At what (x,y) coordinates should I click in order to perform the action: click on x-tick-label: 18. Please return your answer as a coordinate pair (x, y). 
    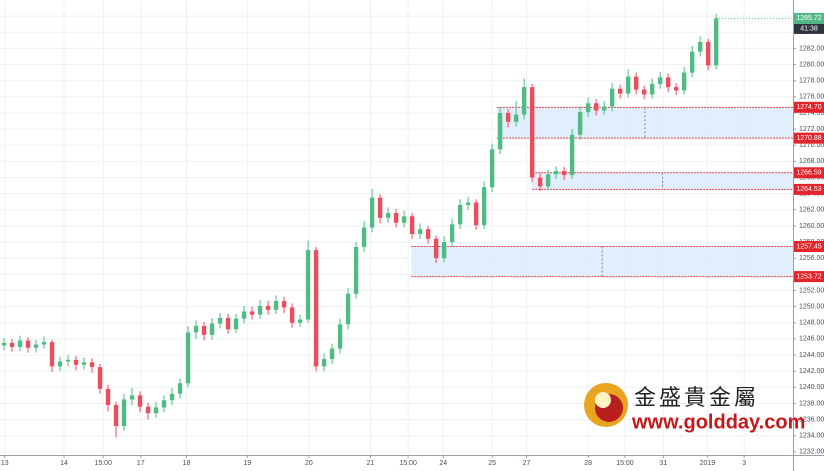
    Looking at the image, I should click on (187, 463).